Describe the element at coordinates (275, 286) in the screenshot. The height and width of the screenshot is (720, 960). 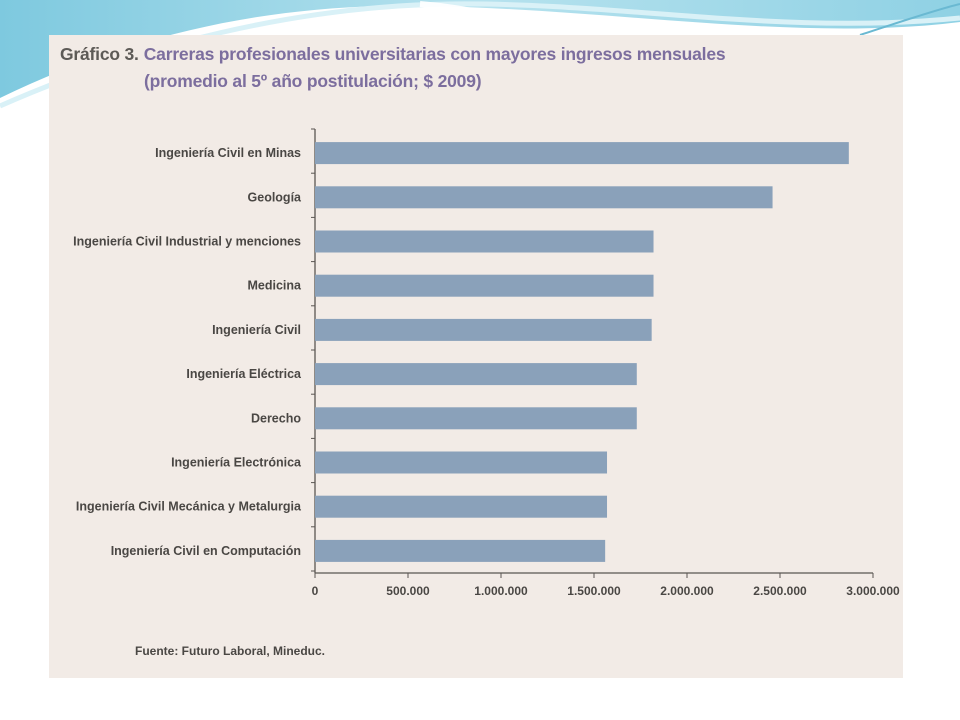
I see `category-label: Medicina` at that location.